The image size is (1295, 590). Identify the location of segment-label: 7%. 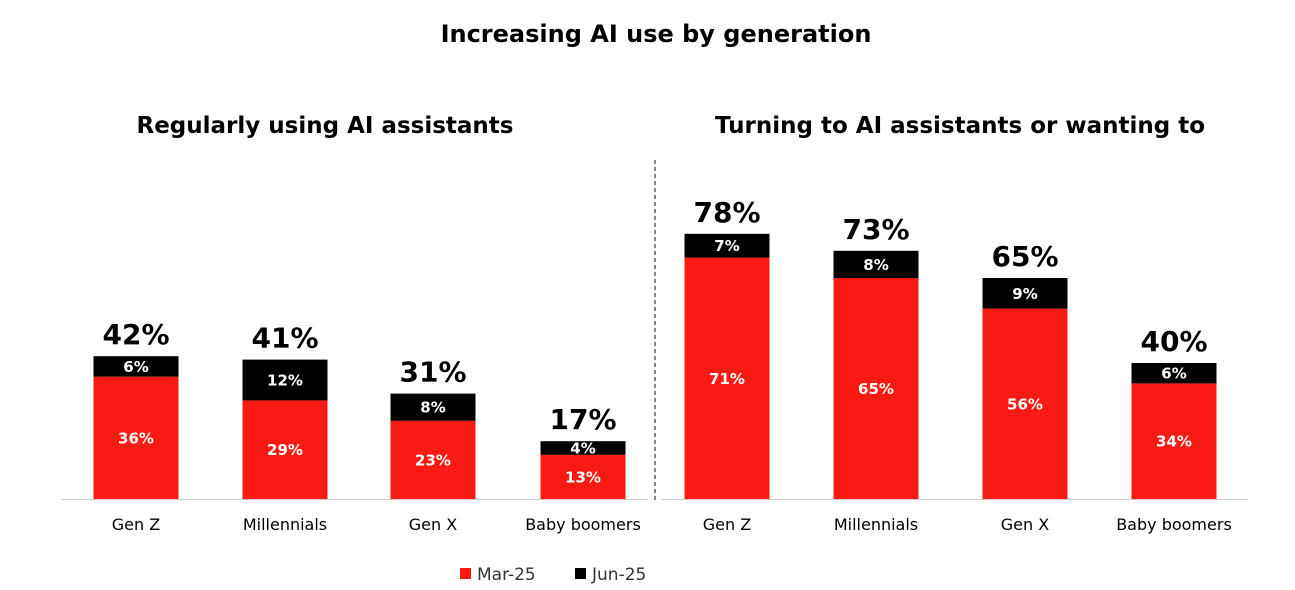
(726, 246).